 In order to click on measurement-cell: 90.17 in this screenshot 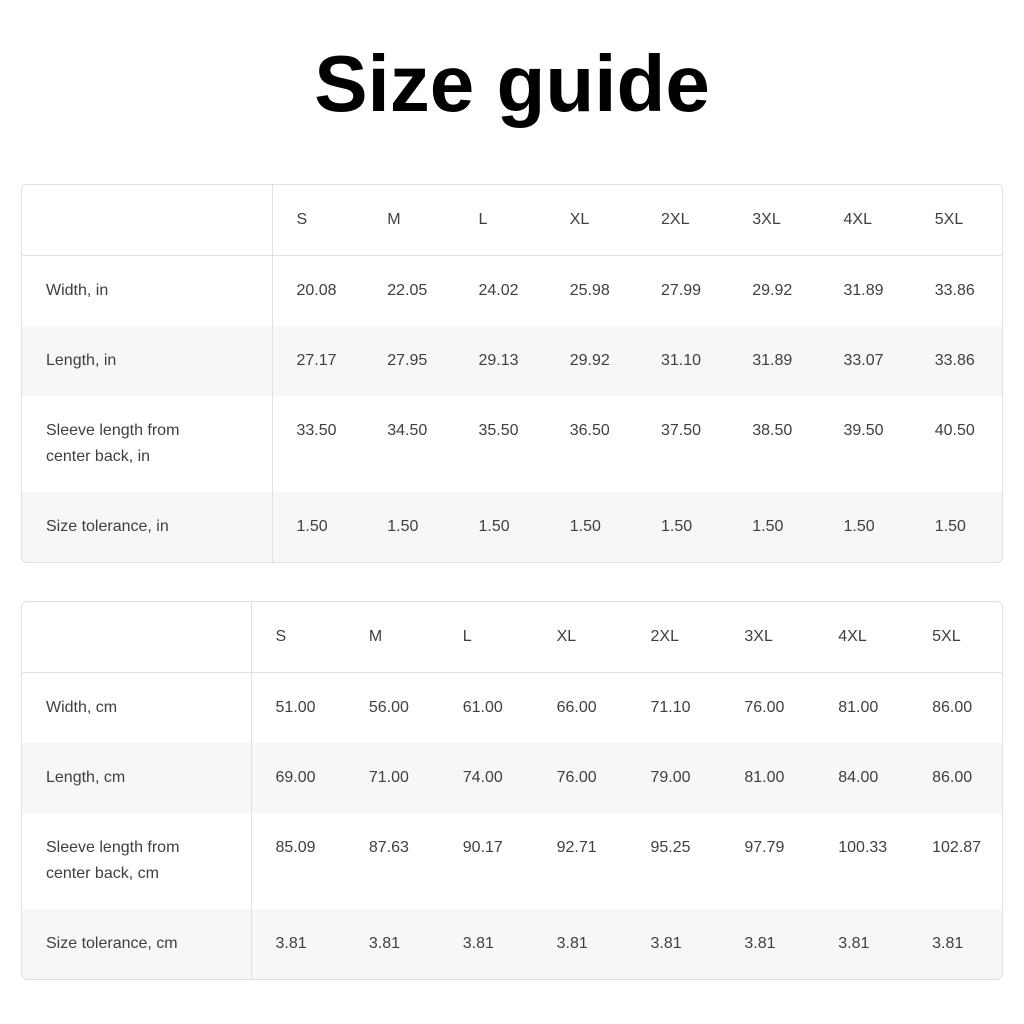, I will do `click(482, 847)`.